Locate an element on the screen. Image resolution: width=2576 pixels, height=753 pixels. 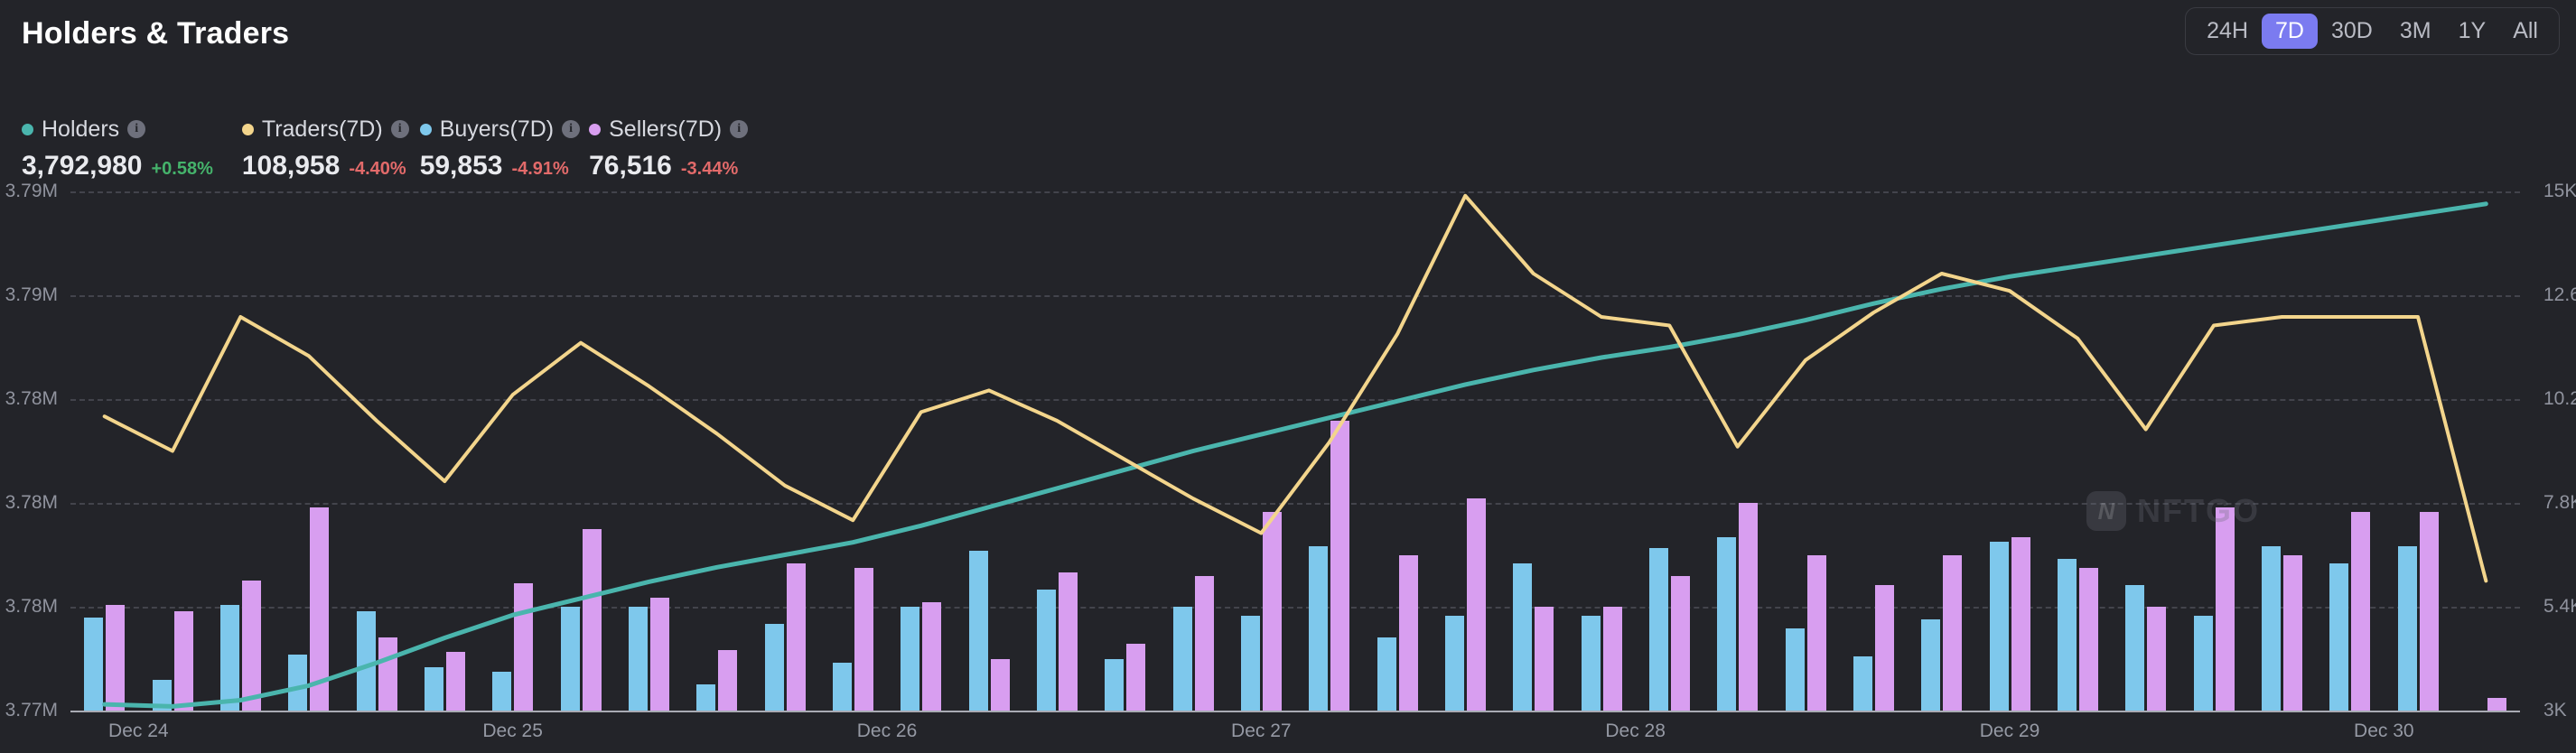
time-range-selector: 24H 7D 30D 3M 1Y All is located at coordinates (2373, 31).